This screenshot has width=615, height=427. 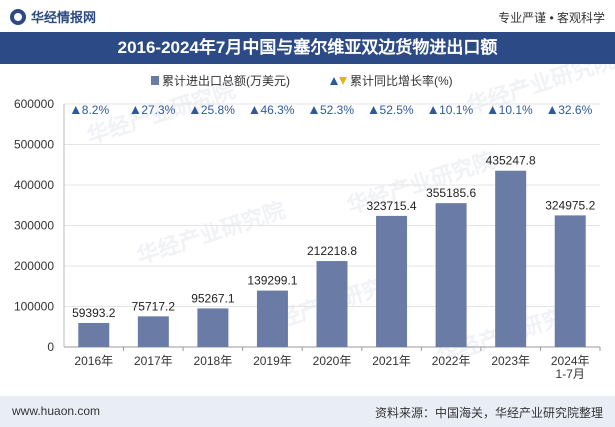 What do you see at coordinates (451, 193) in the screenshot?
I see `bar-value-label: 355185.6` at bounding box center [451, 193].